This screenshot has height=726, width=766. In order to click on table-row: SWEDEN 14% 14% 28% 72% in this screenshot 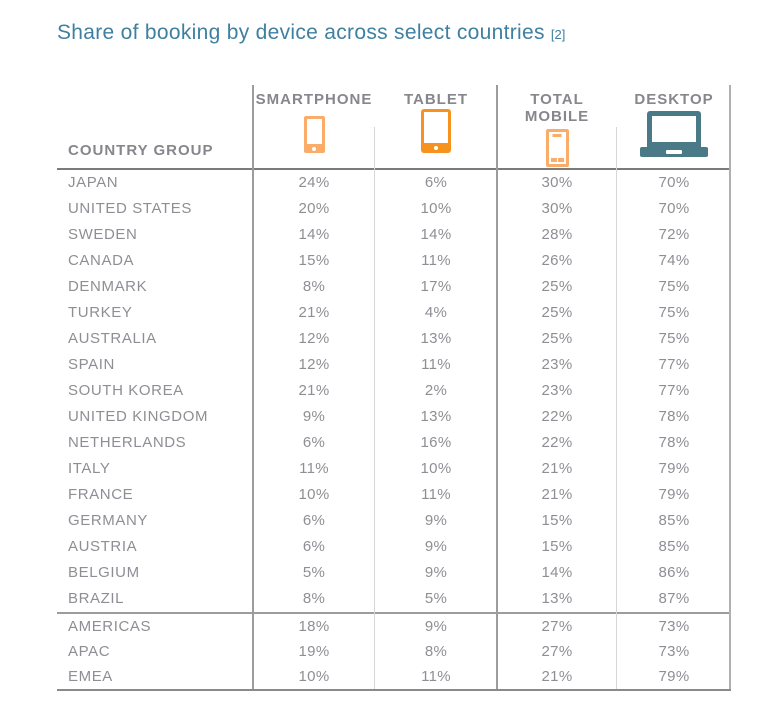, I will do `click(394, 235)`.